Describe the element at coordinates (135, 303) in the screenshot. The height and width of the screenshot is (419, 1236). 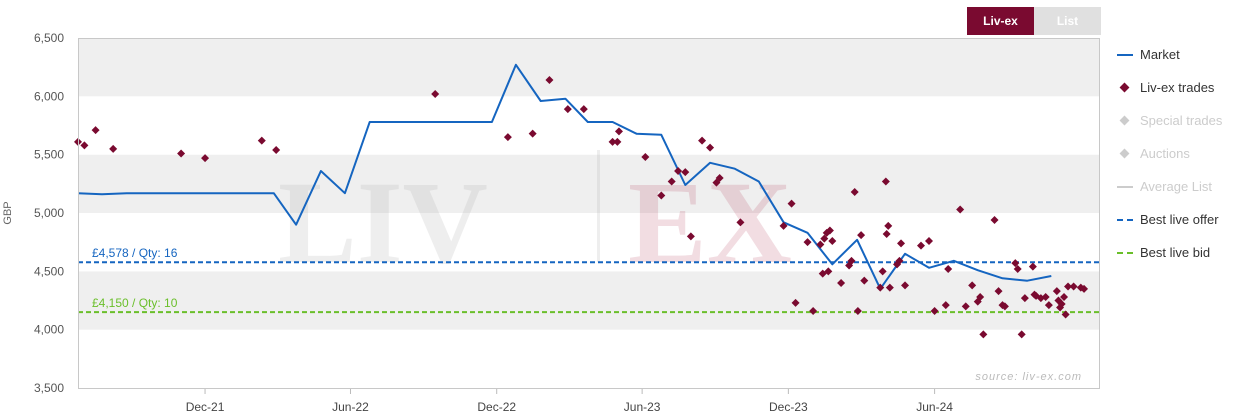
I see `best-live-bid-label: £4,150 / Qty: 10` at that location.